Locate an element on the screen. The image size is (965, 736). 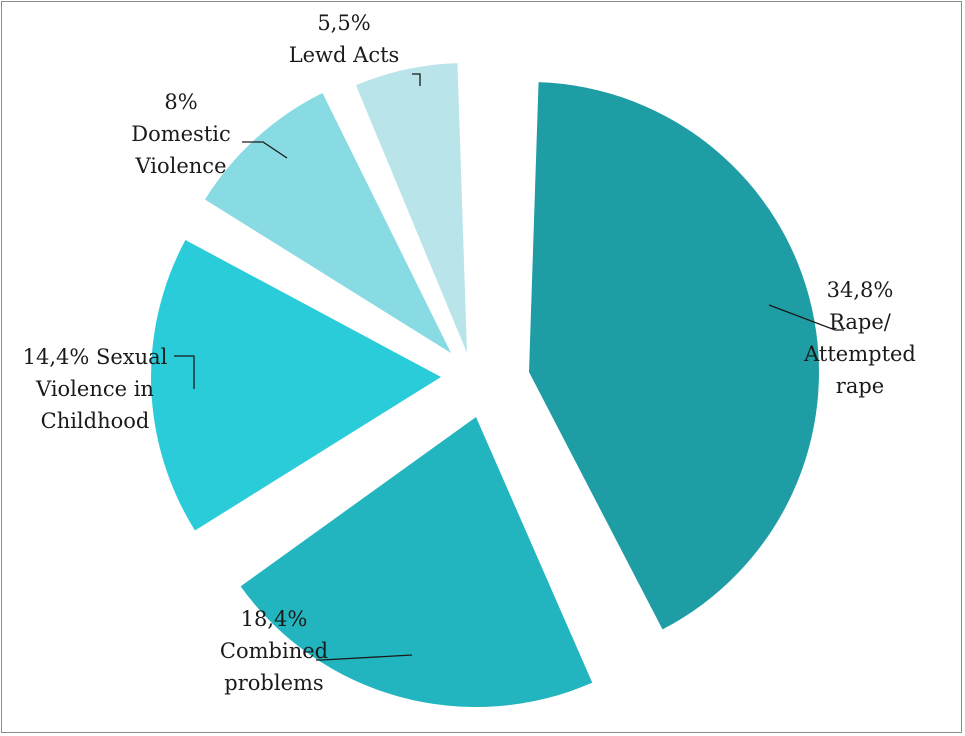
pie-slice-childhood is located at coordinates (295, 385).